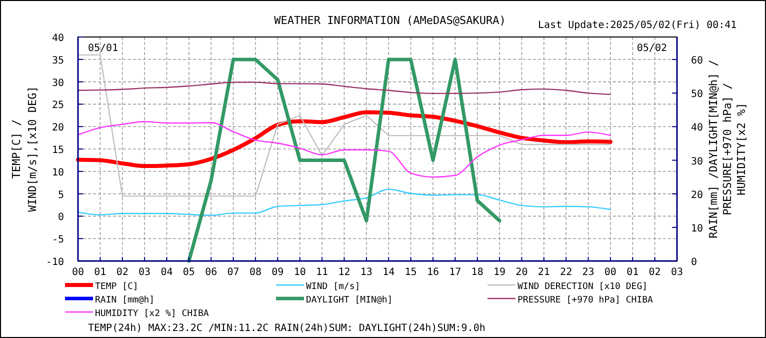 Image resolution: width=766 pixels, height=338 pixels. Describe the element at coordinates (61, 218) in the screenshot. I see `y-tick-label: 0` at that location.